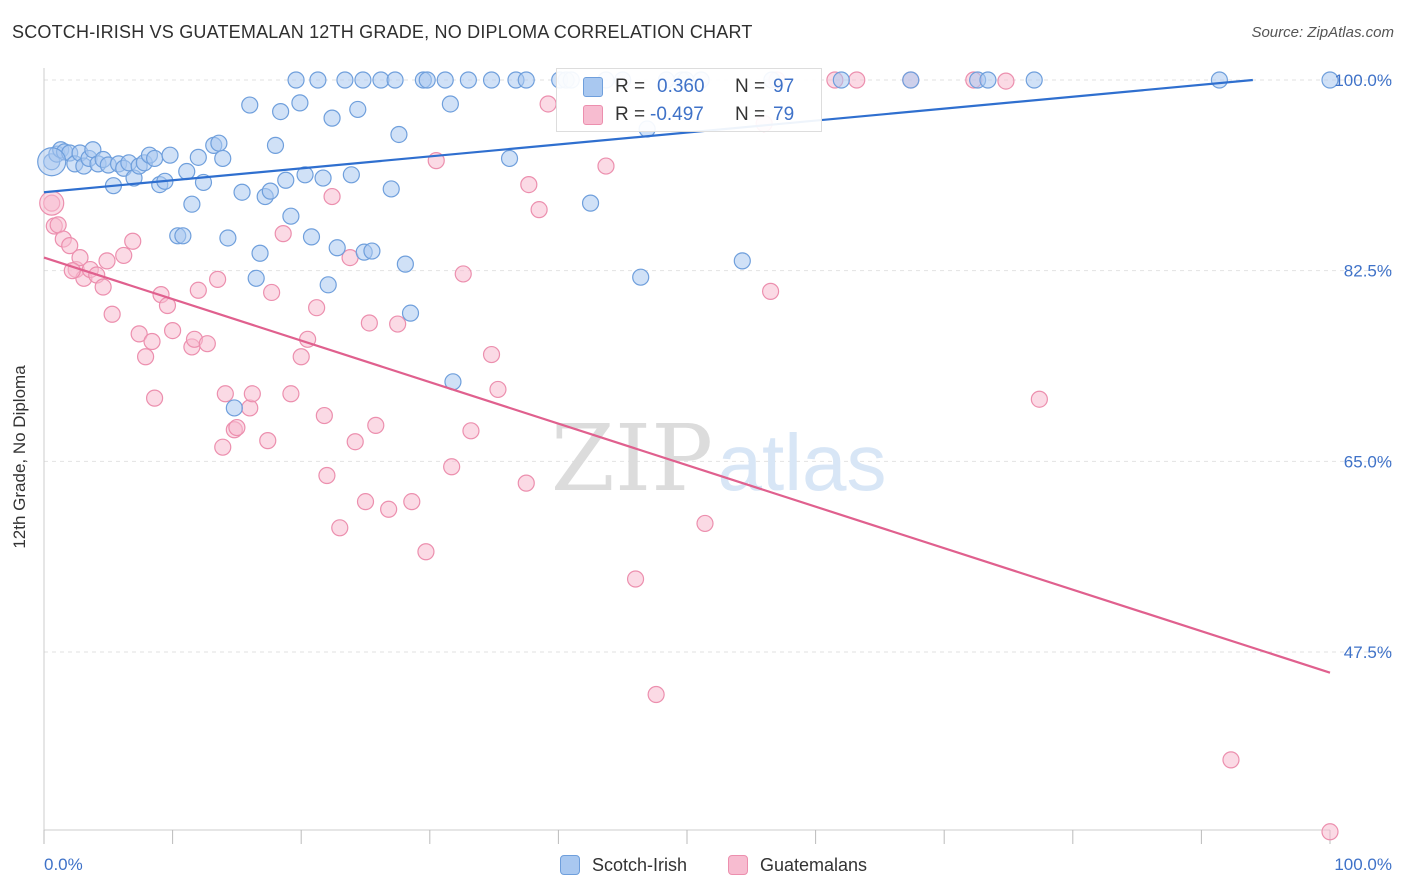 The image size is (1406, 892). Describe the element at coordinates (630, 86) in the screenshot. I see `r-label: R =` at that location.